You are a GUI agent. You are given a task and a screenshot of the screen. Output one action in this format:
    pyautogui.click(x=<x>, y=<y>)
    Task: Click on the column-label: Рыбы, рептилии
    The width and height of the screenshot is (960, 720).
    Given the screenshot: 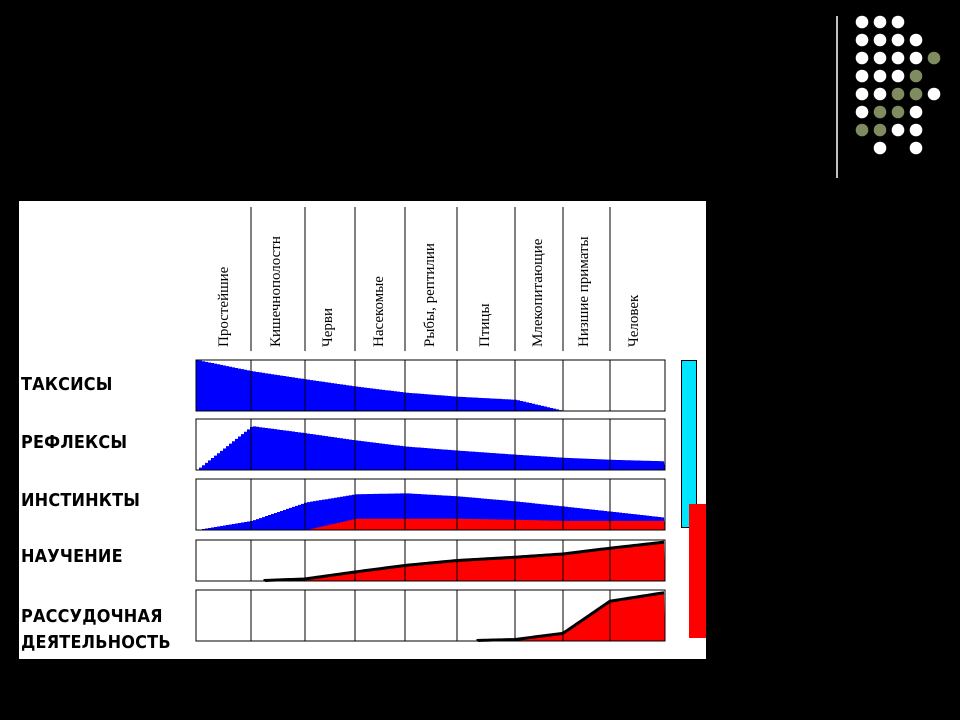 What is the action you would take?
    pyautogui.click(x=430, y=295)
    